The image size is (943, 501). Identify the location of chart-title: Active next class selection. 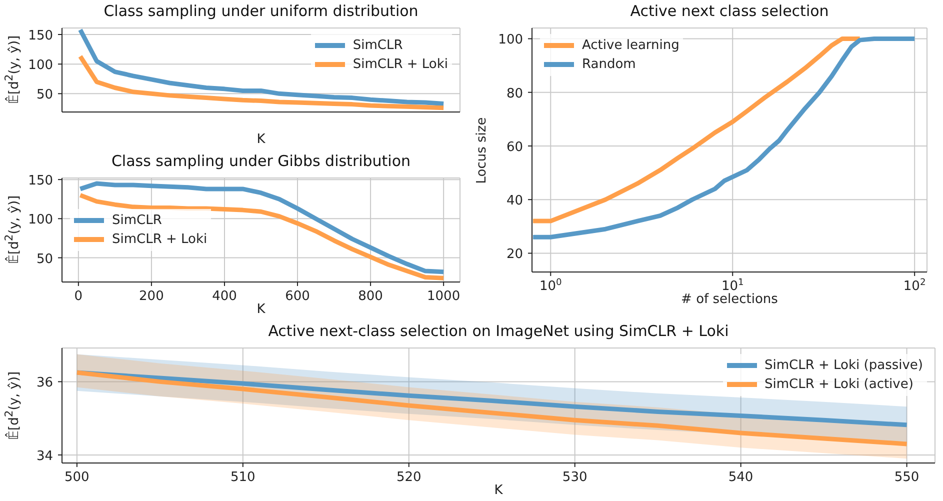
(729, 11).